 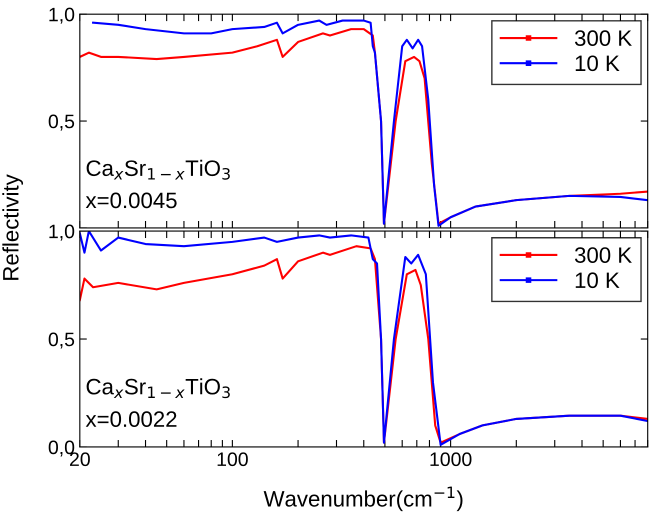 What do you see at coordinates (233, 459) in the screenshot?
I see `x-tick-label: 100` at bounding box center [233, 459].